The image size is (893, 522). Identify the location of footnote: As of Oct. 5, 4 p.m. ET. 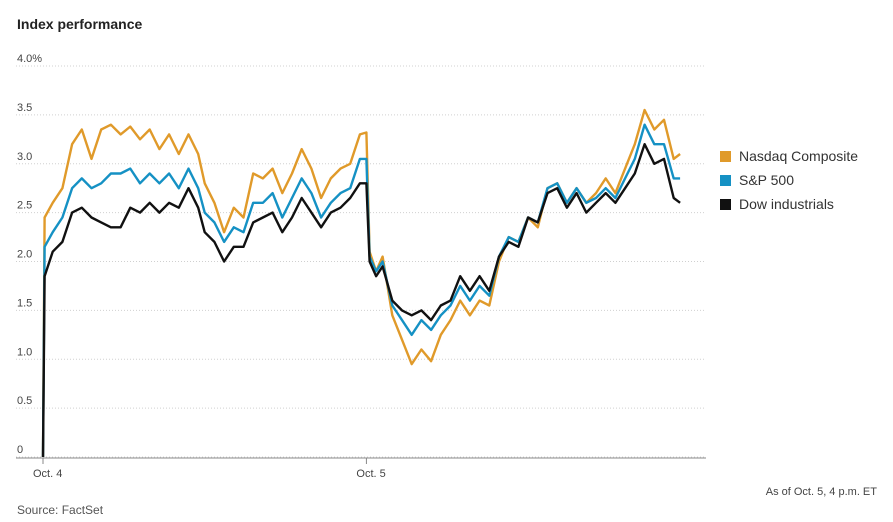
(821, 492).